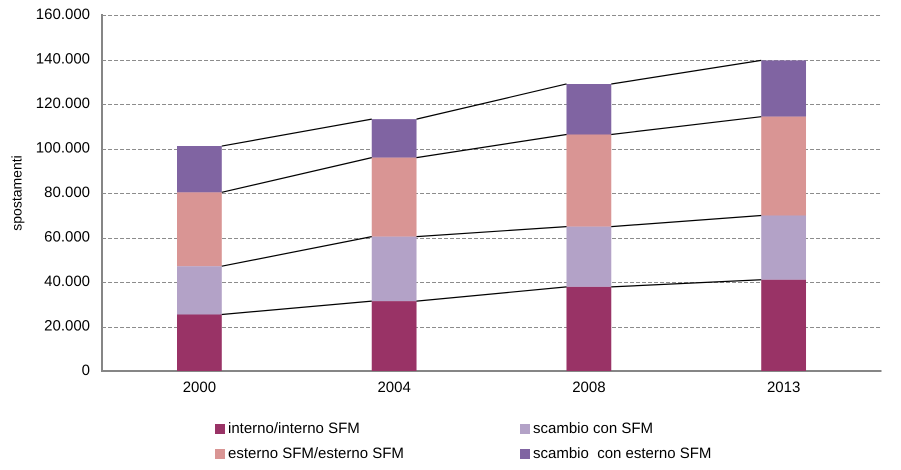 The width and height of the screenshot is (901, 470). Describe the element at coordinates (316, 453) in the screenshot. I see `legend-label: esterno SFM/esterno SFM` at that location.